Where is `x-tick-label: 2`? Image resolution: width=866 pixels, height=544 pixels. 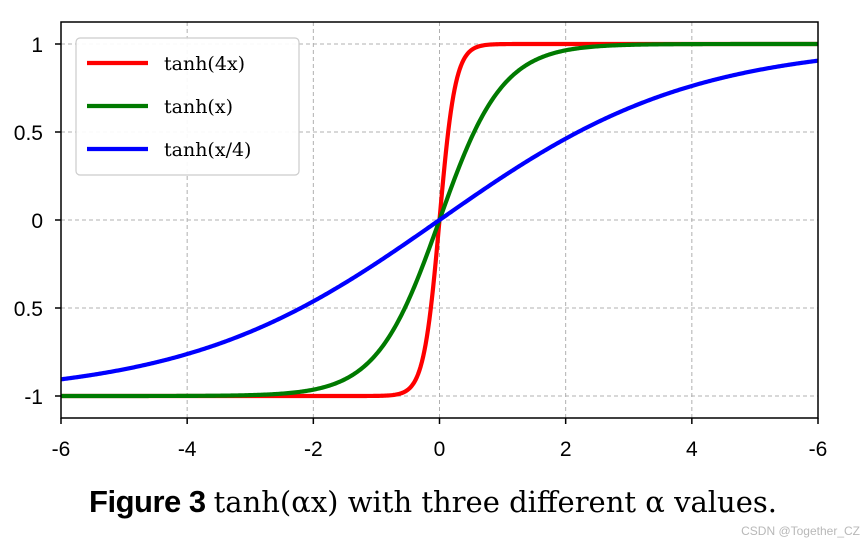 x-tick-label: 2 is located at coordinates (566, 449).